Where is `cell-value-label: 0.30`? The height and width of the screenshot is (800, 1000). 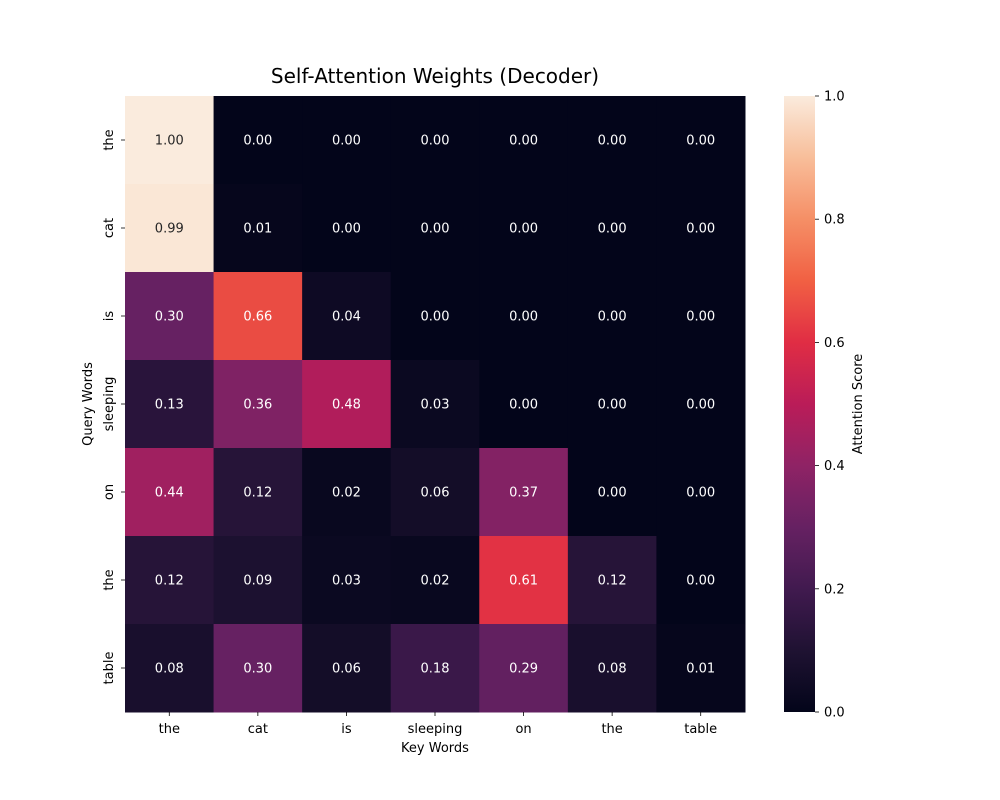 cell-value-label: 0.30 is located at coordinates (169, 317).